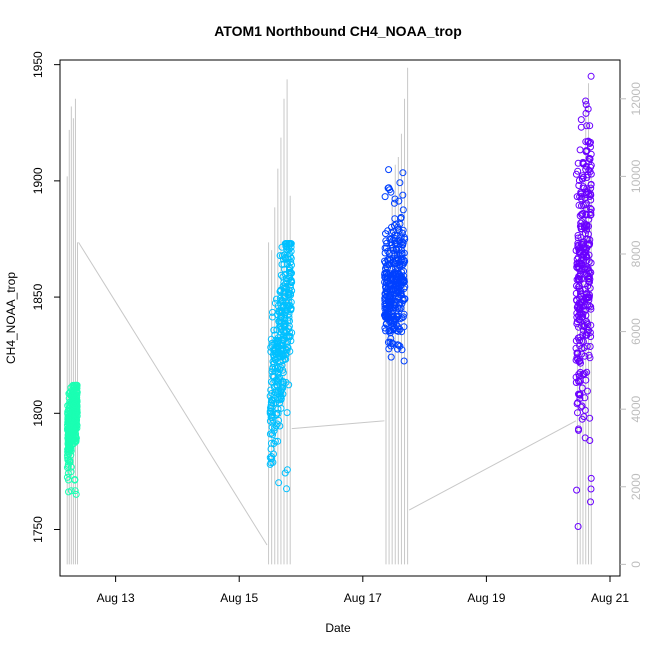  I want to click on y-tick-label-right: 6000, so click(636, 331).